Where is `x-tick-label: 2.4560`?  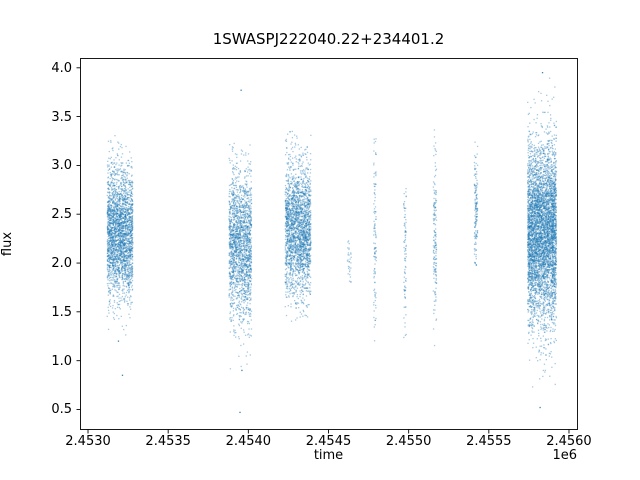 x-tick-label: 2.4560 is located at coordinates (569, 441).